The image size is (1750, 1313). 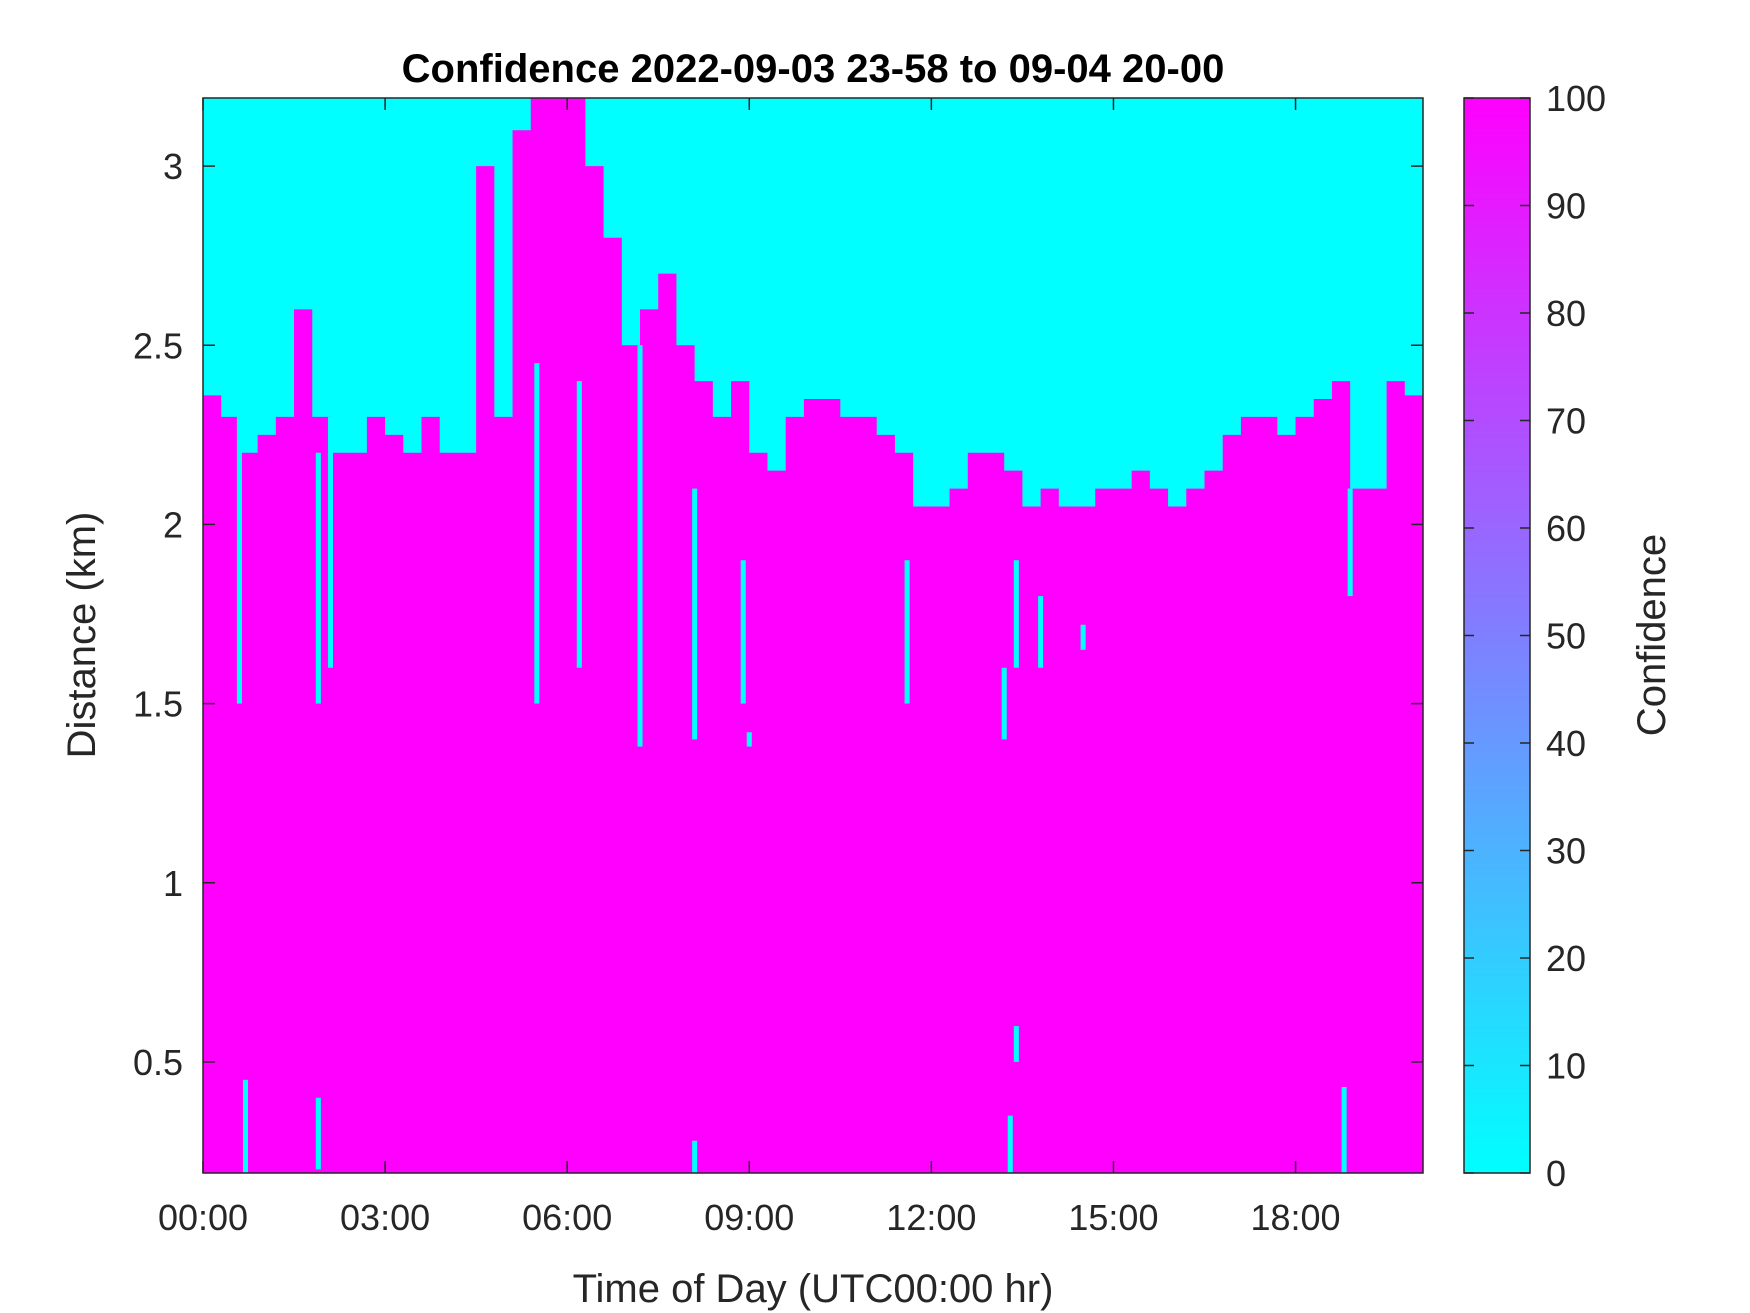 I want to click on x-tick-label: 00:00, so click(x=203, y=1217).